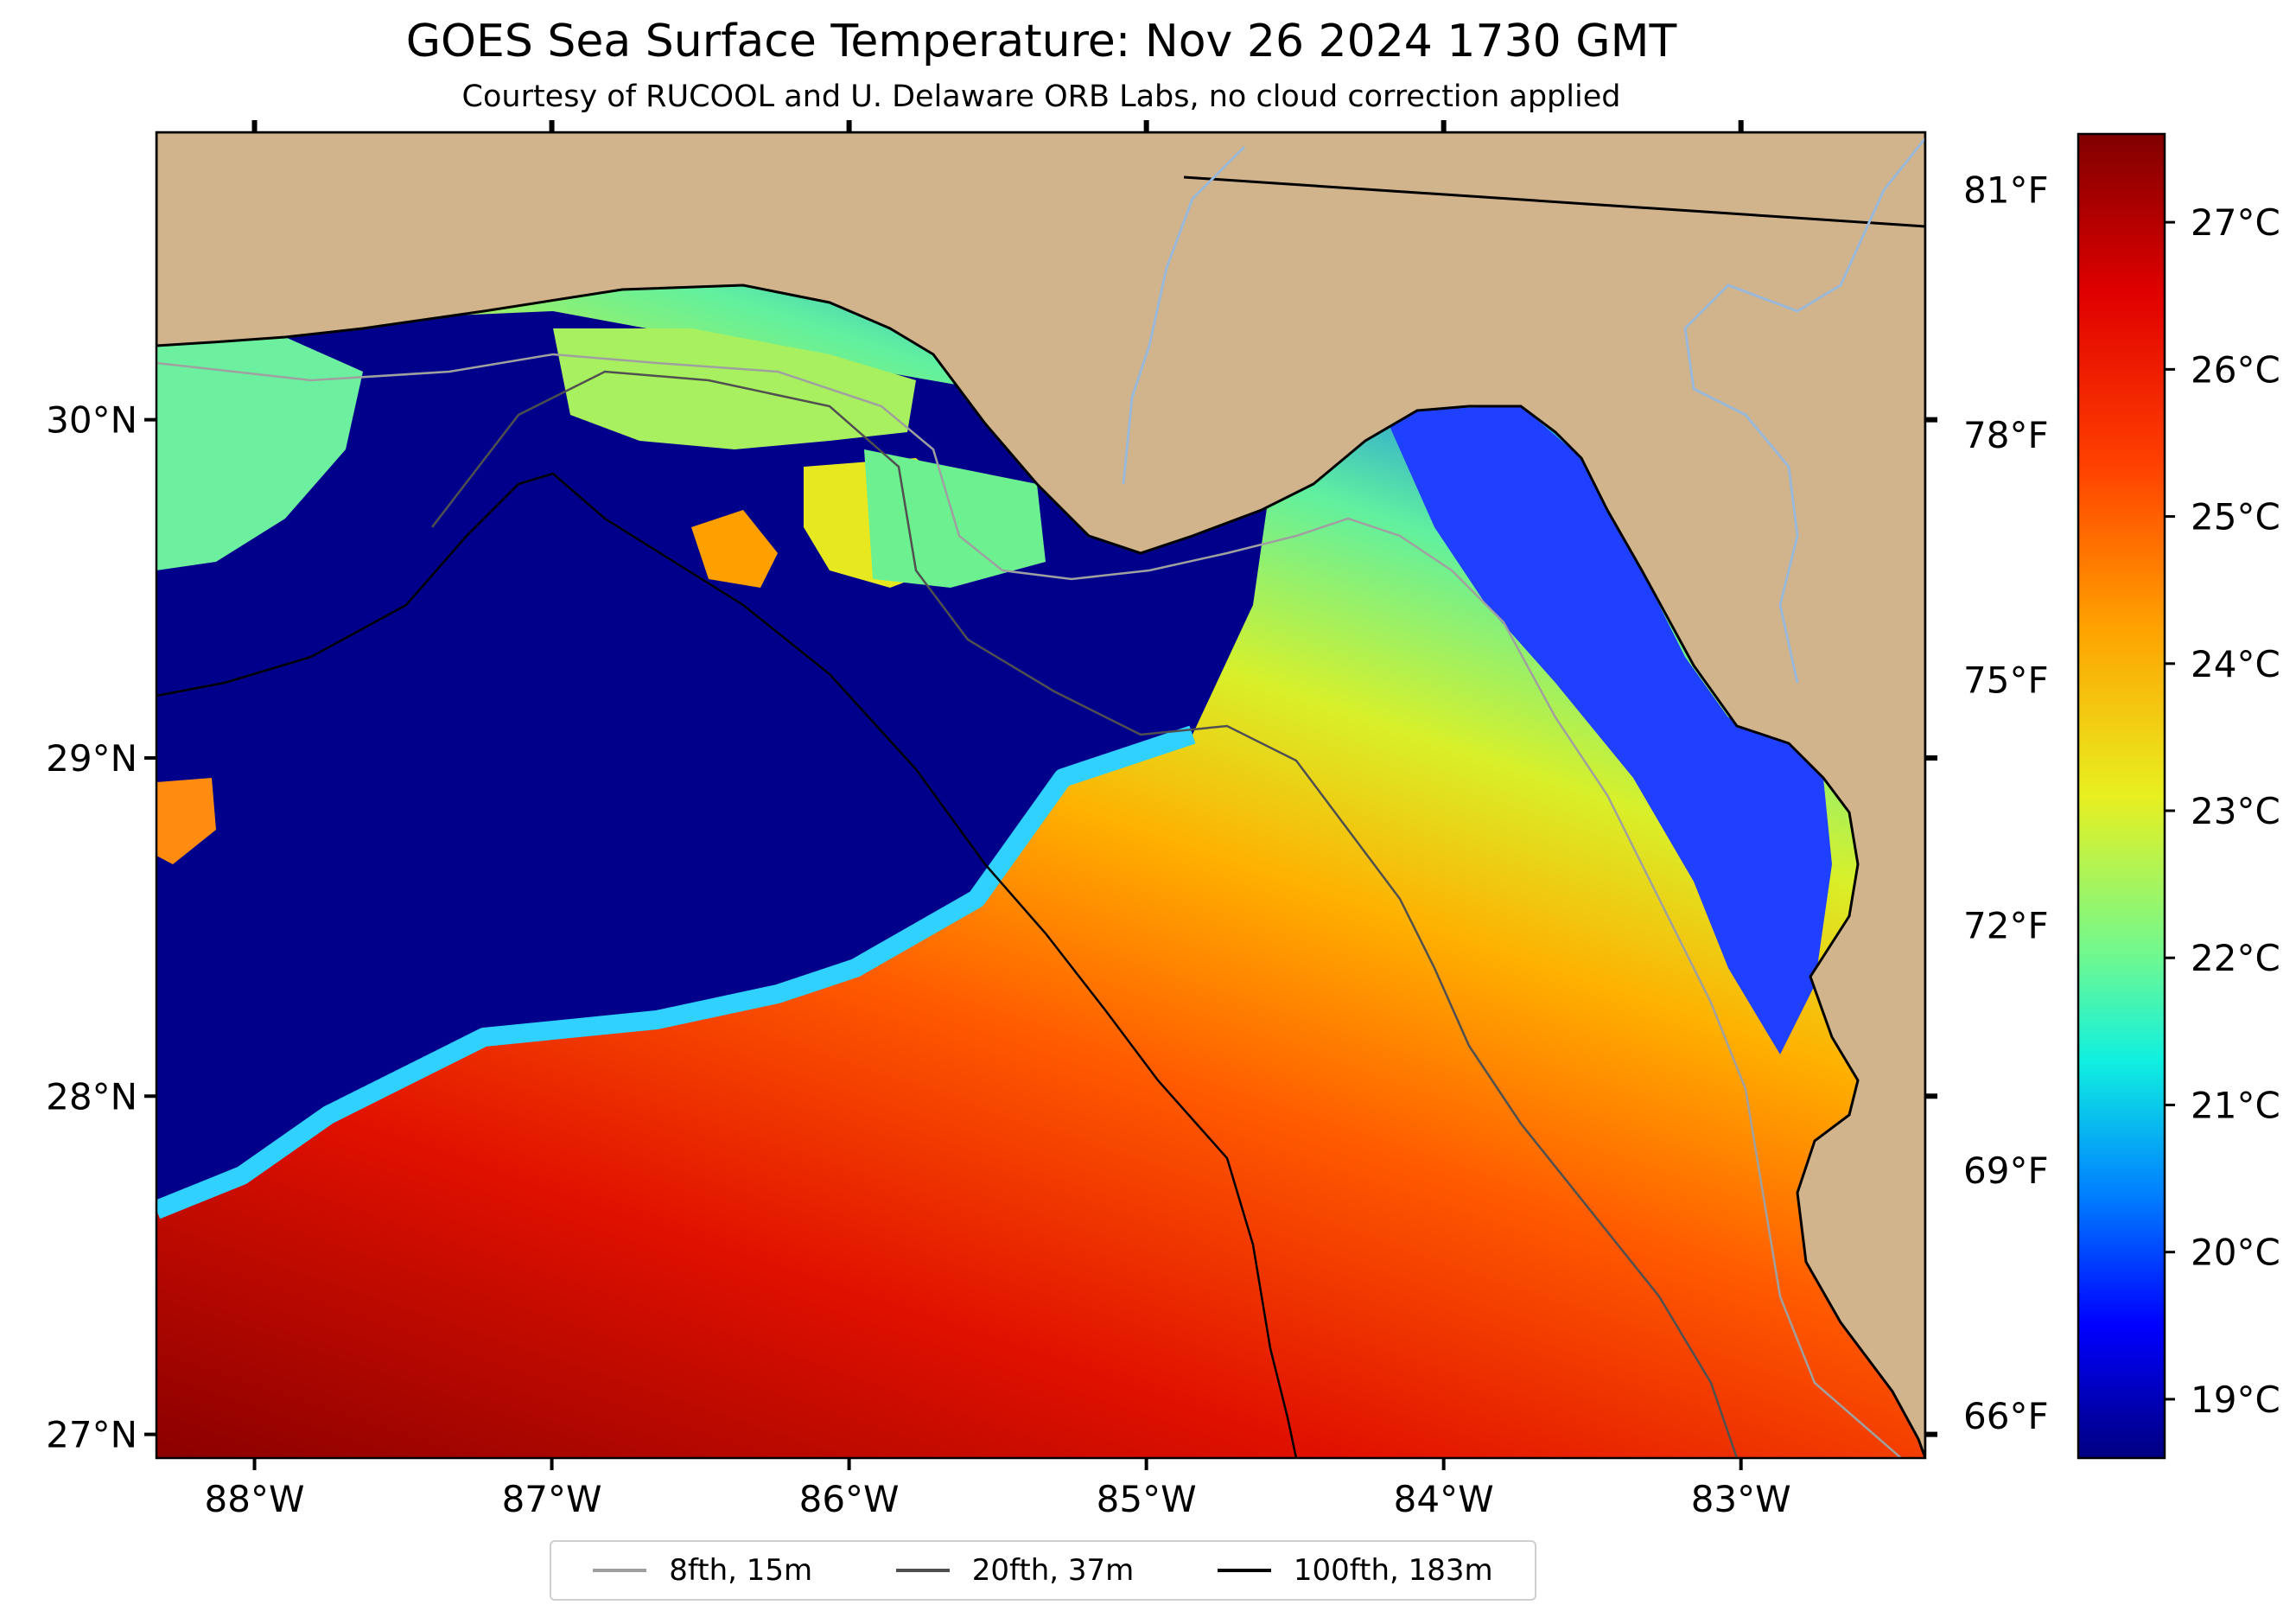  I want to click on green-patch-central, so click(734, 388).